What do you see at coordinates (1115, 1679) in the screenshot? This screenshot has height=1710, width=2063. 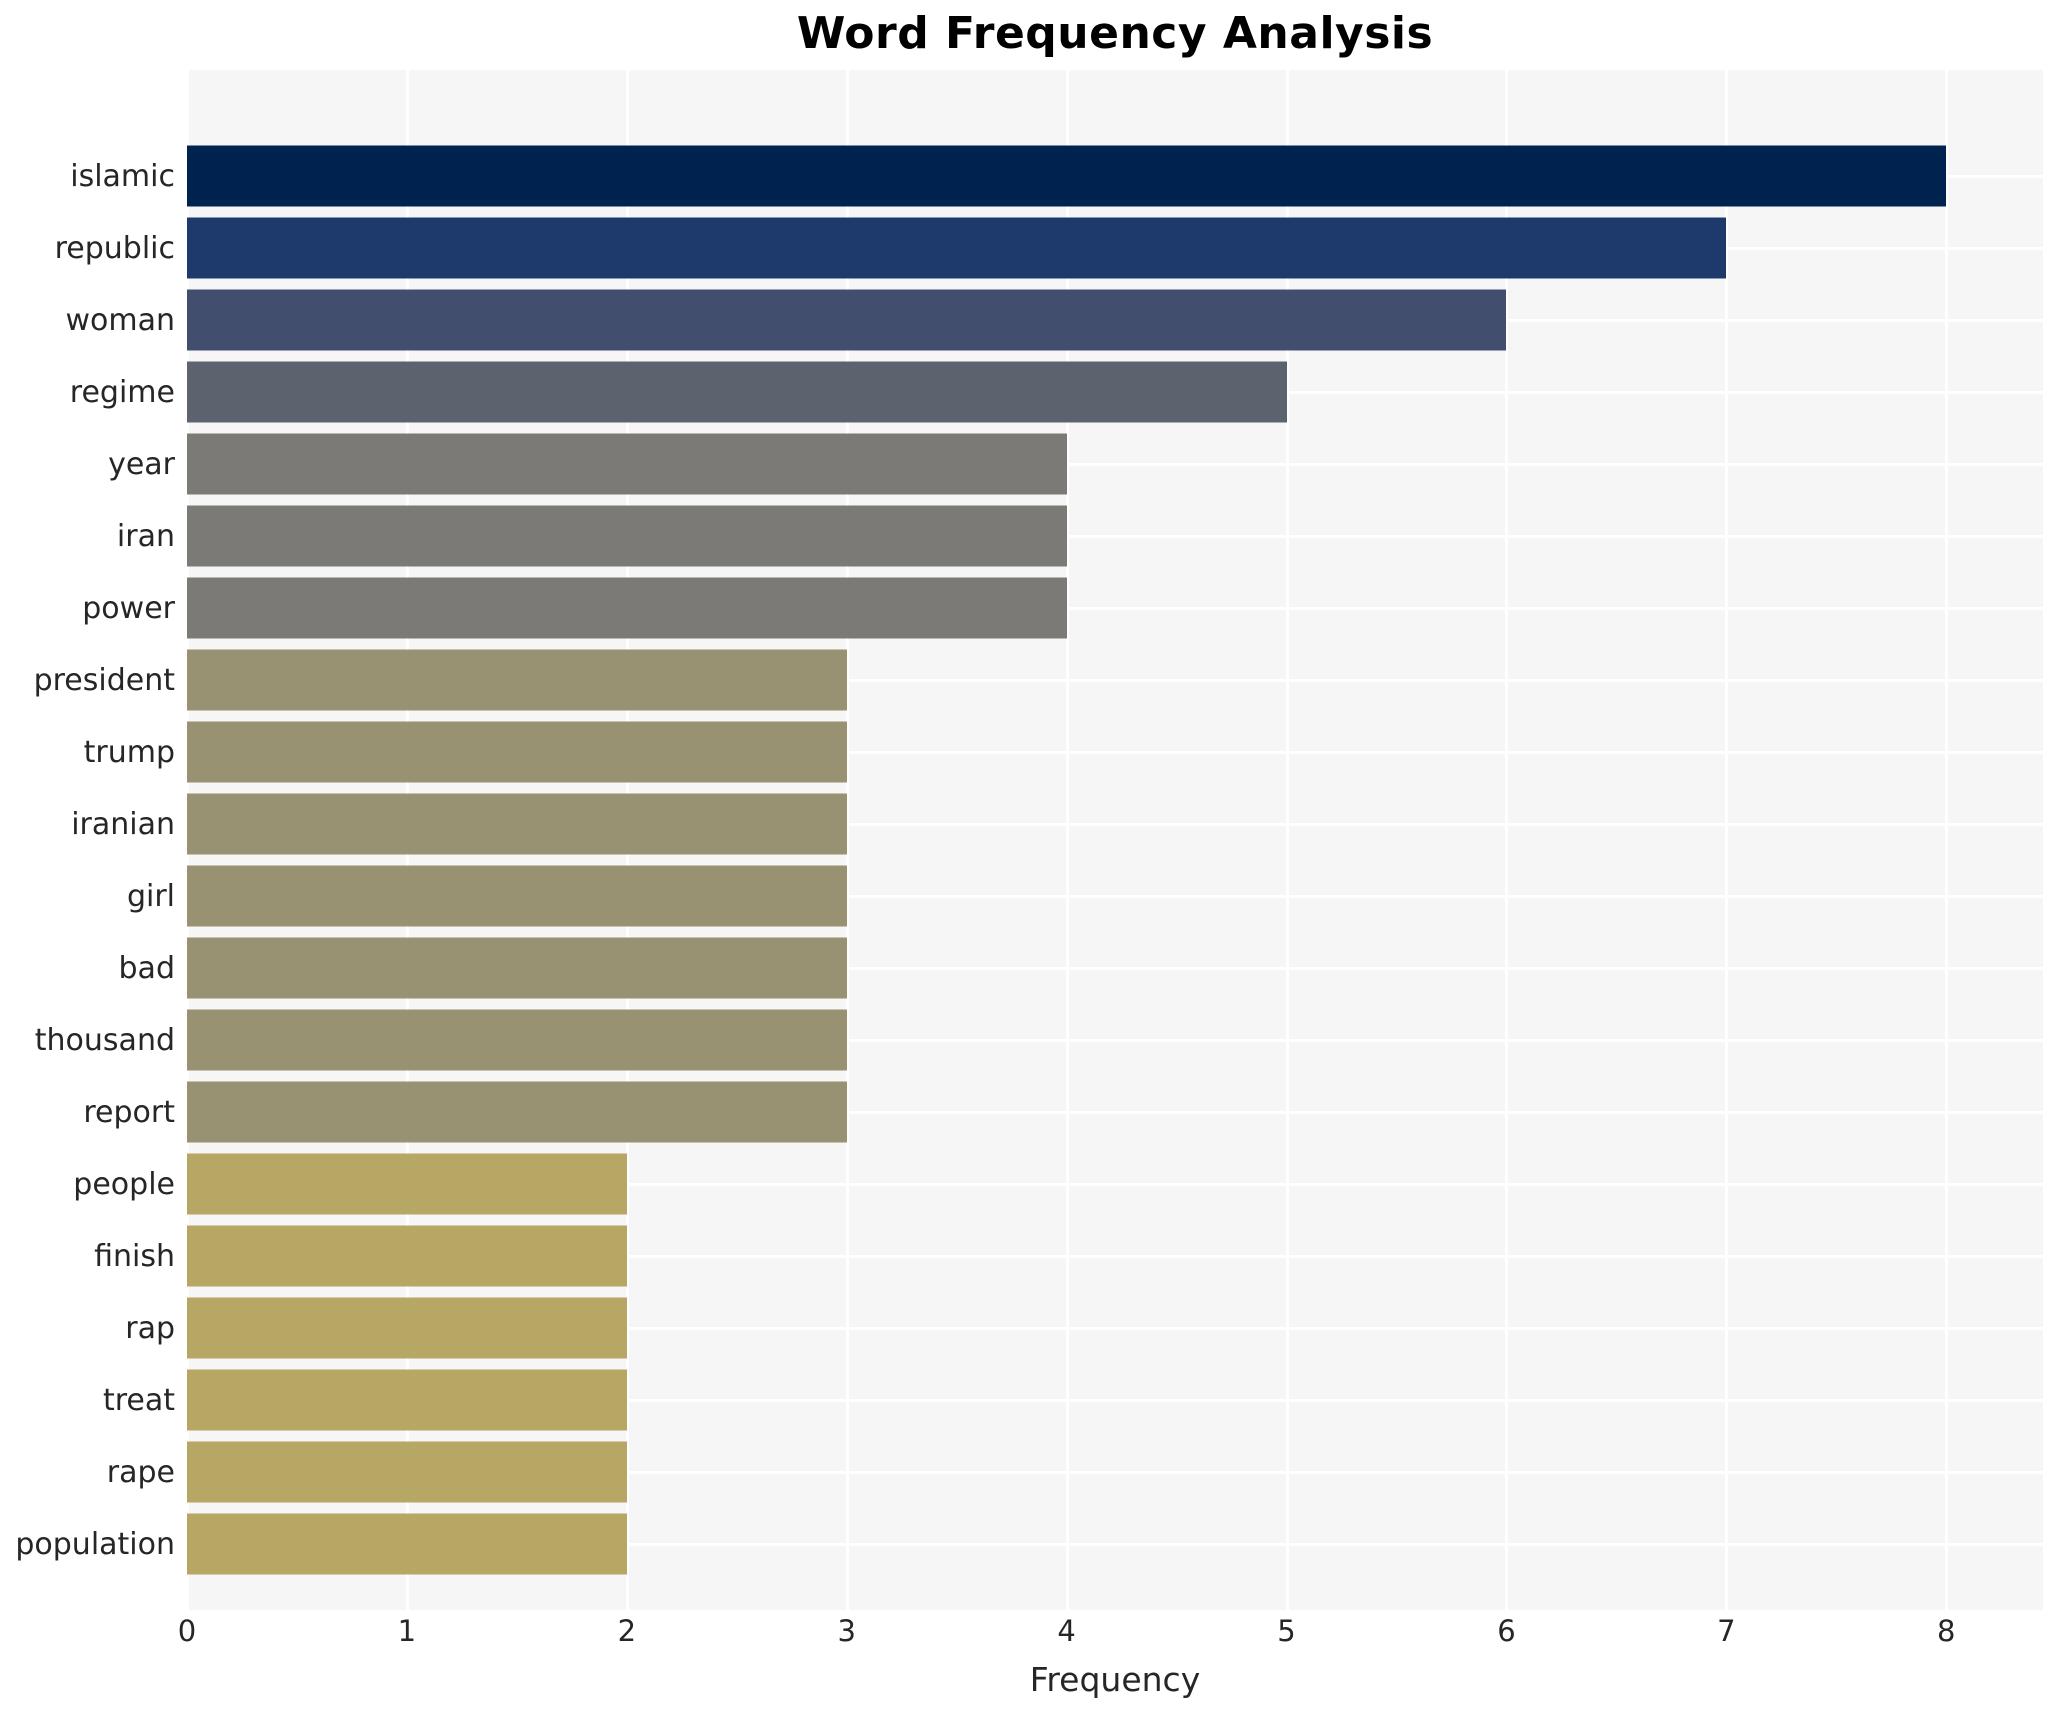 I see `x-axis-label: Frequency` at bounding box center [1115, 1679].